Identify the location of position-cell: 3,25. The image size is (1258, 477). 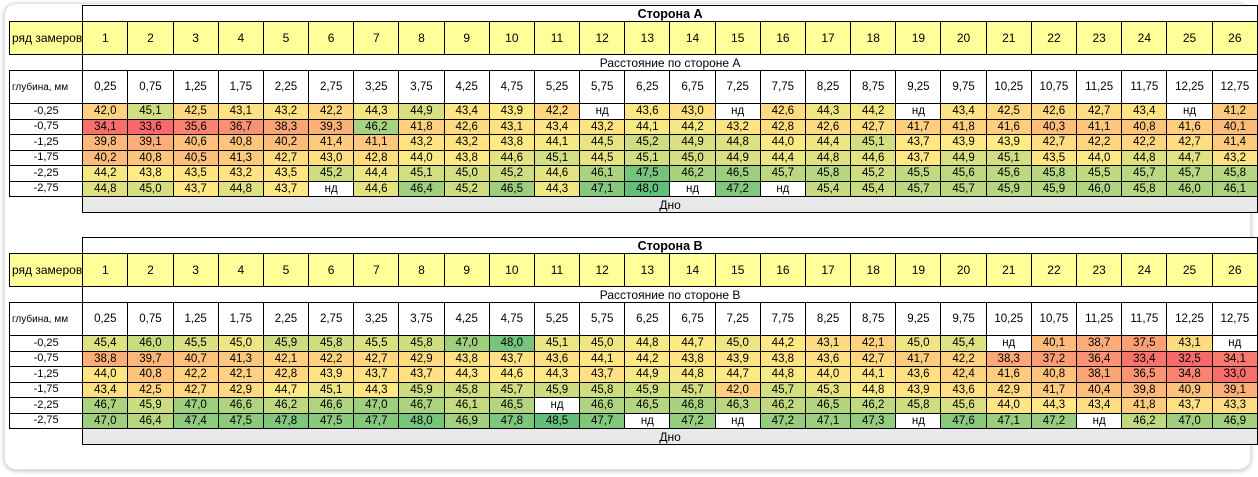
(376, 87).